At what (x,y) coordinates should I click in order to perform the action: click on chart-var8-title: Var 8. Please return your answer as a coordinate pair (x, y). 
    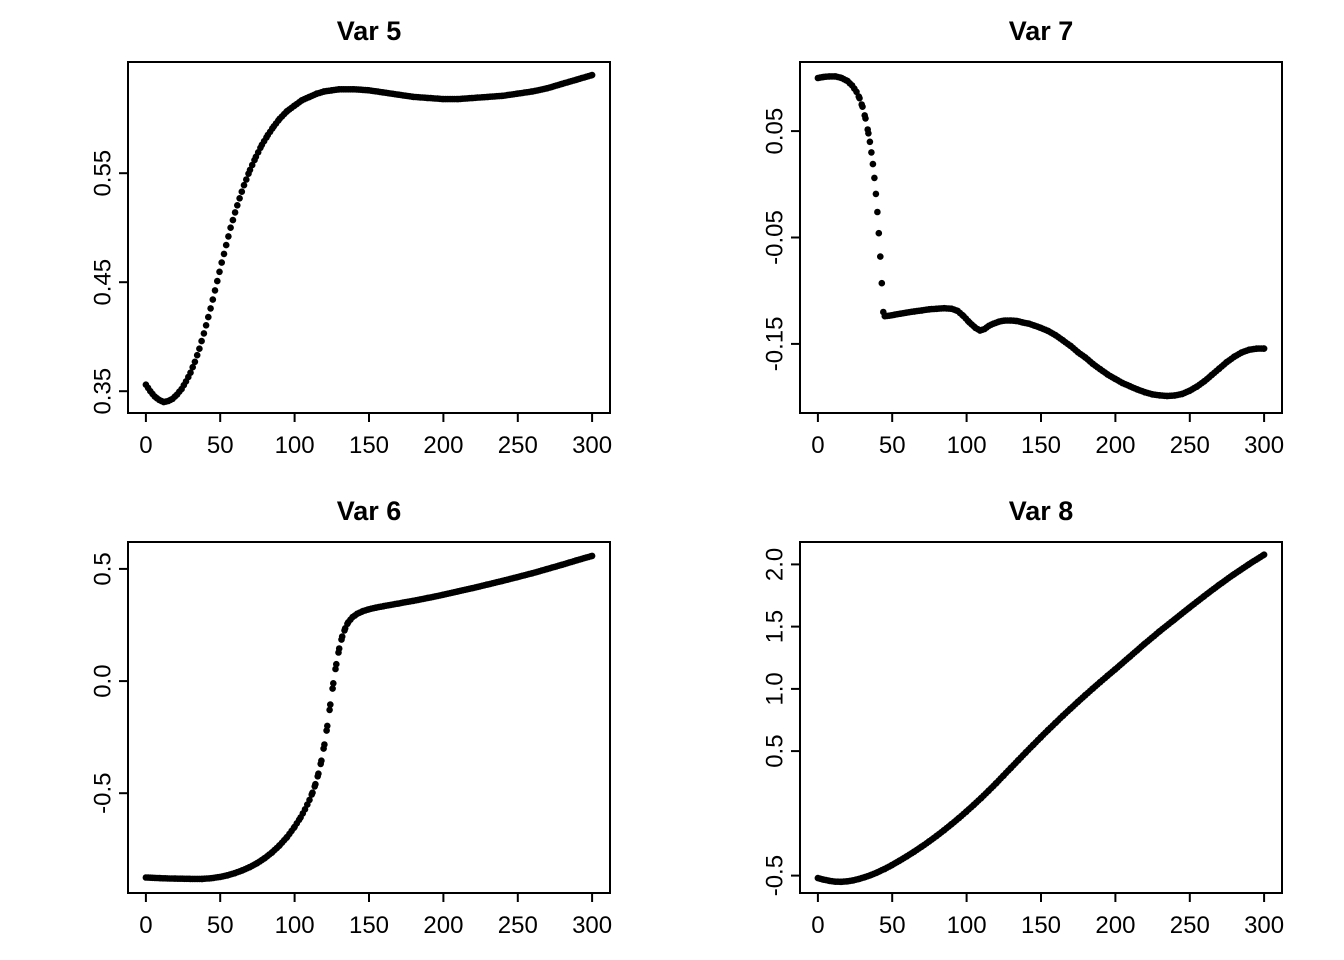
    Looking at the image, I should click on (1041, 511).